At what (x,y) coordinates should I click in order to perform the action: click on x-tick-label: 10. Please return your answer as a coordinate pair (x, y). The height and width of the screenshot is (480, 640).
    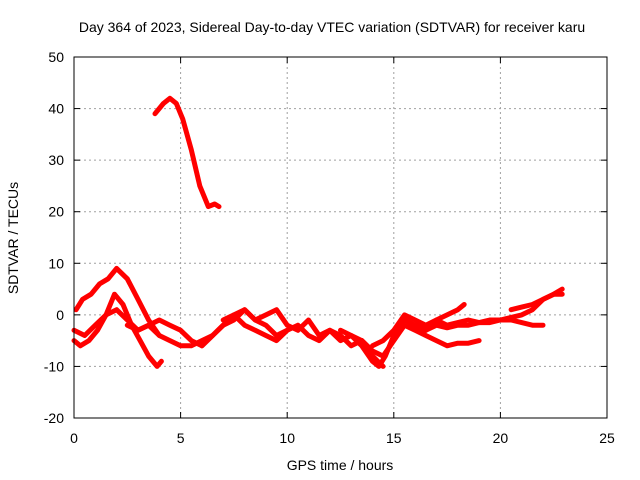
    Looking at the image, I should click on (287, 438).